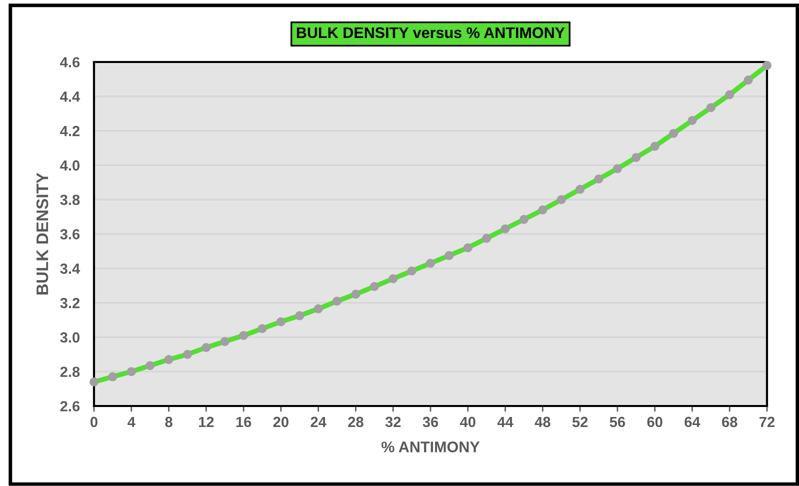  Describe the element at coordinates (318, 421) in the screenshot. I see `x-tick-label: 24` at that location.